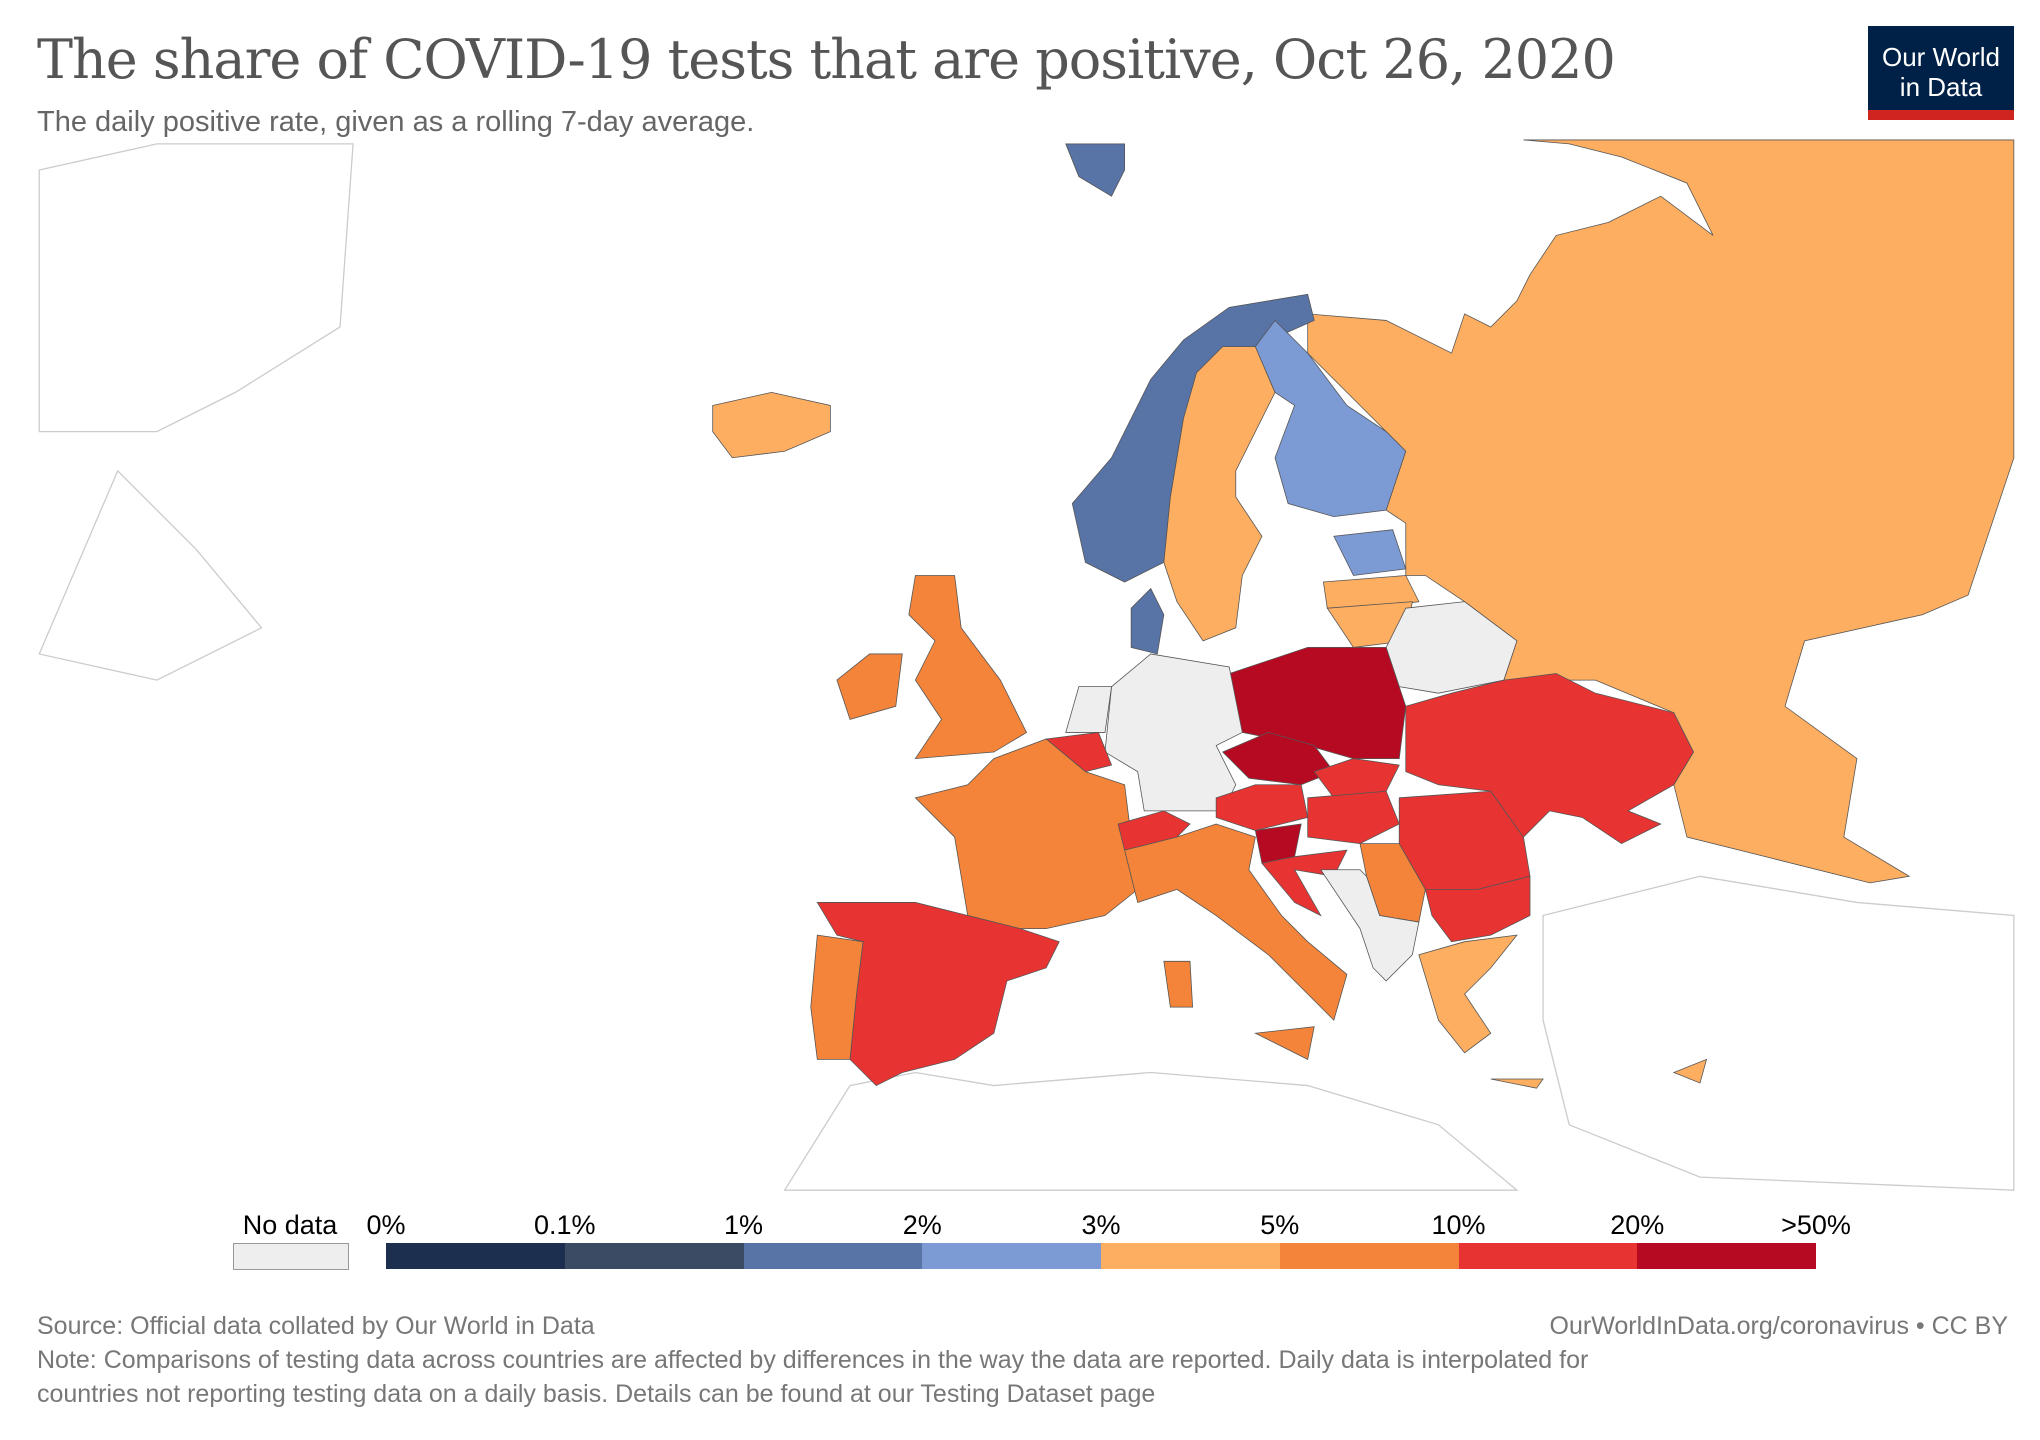 This screenshot has height=1440, width=2040. Describe the element at coordinates (1690, 1071) in the screenshot. I see `country-cyprus` at that location.